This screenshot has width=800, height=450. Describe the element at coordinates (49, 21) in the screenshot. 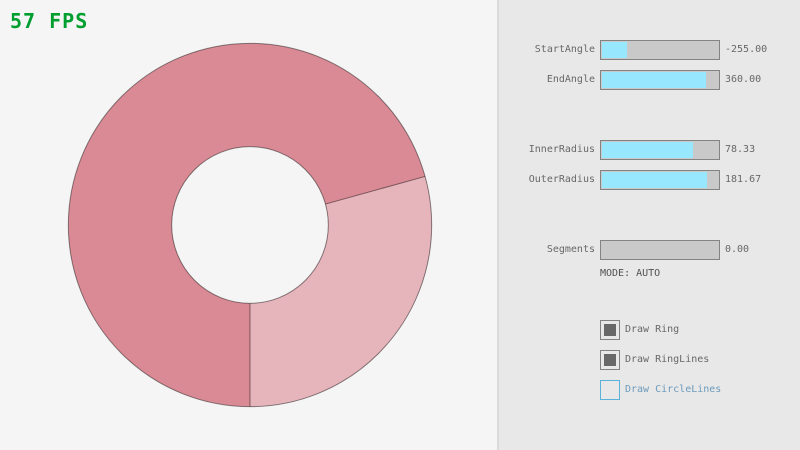

I see `fps-counter: 57 FPS` at that location.